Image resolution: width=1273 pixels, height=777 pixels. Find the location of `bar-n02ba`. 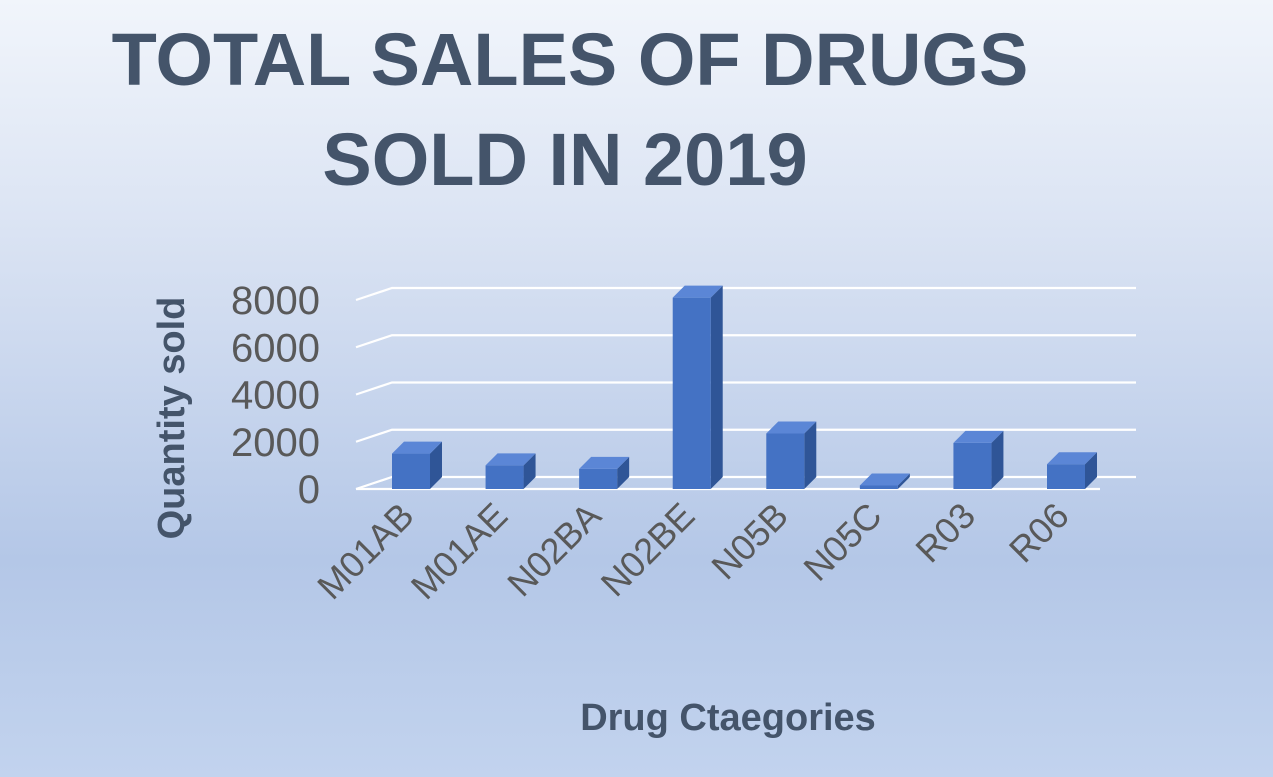

bar-n02ba is located at coordinates (604, 472).